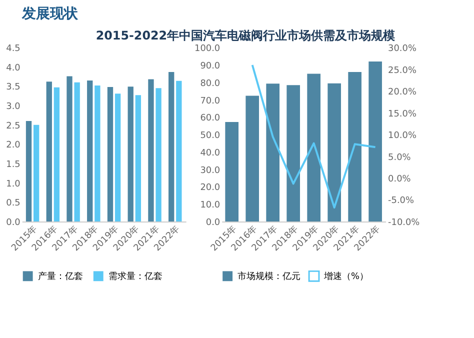  What do you see at coordinates (399, 157) in the screenshot?
I see `y2-tick-label: 5.0%` at bounding box center [399, 157].